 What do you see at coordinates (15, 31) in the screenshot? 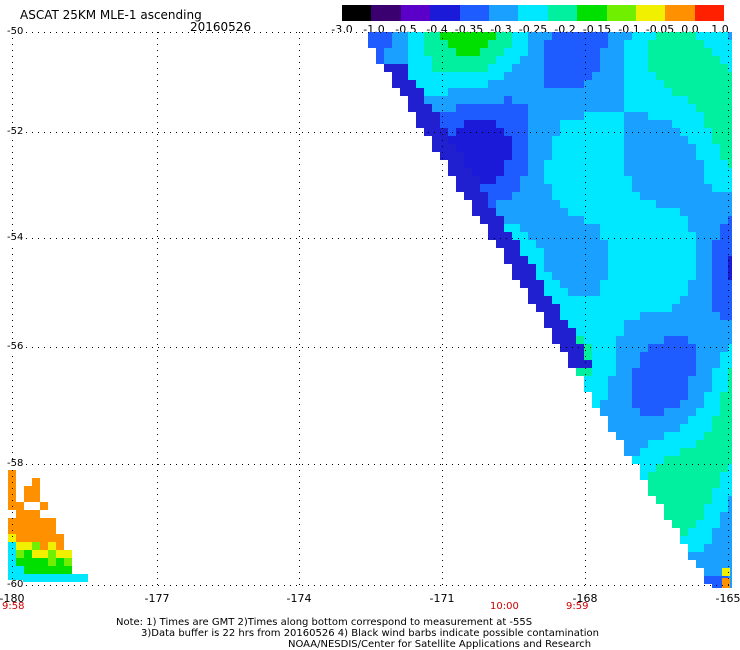
I see `lat-tick-label: -50` at bounding box center [15, 31].